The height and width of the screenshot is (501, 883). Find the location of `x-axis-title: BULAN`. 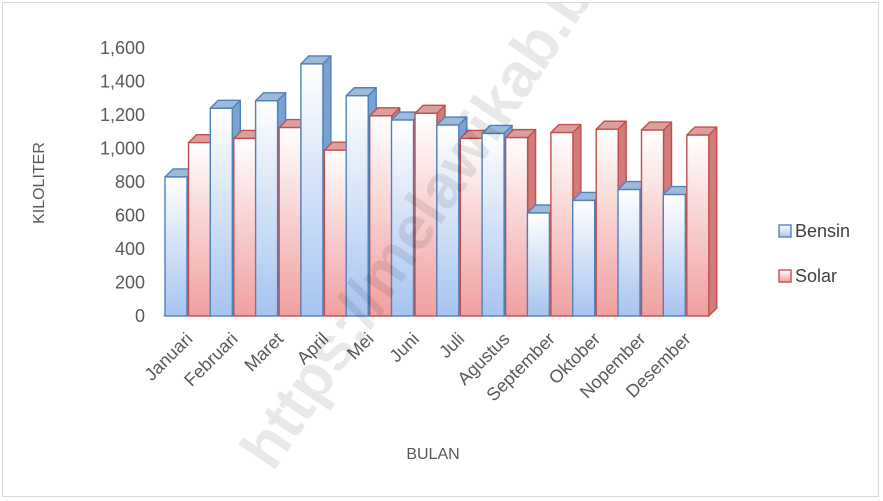

x-axis-title: BULAN is located at coordinates (432, 454).